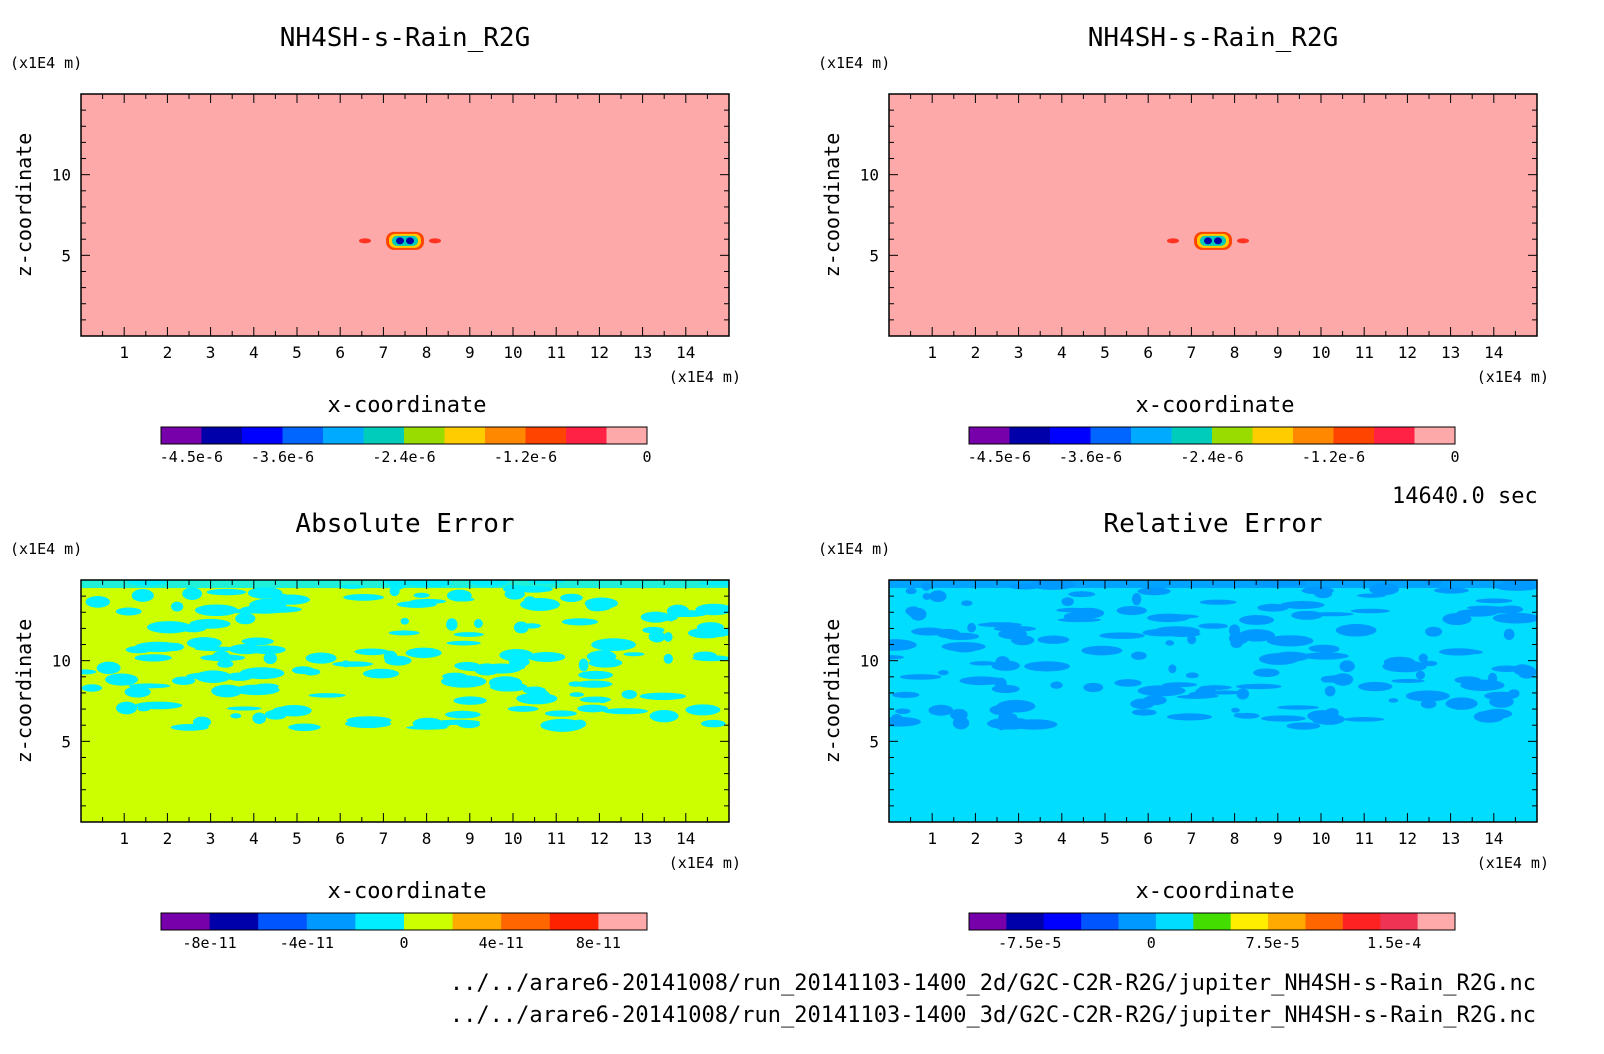 This screenshot has height=1054, width=1604. Describe the element at coordinates (282, 457) in the screenshot. I see `colorbar-label: -3.6e-6` at that location.